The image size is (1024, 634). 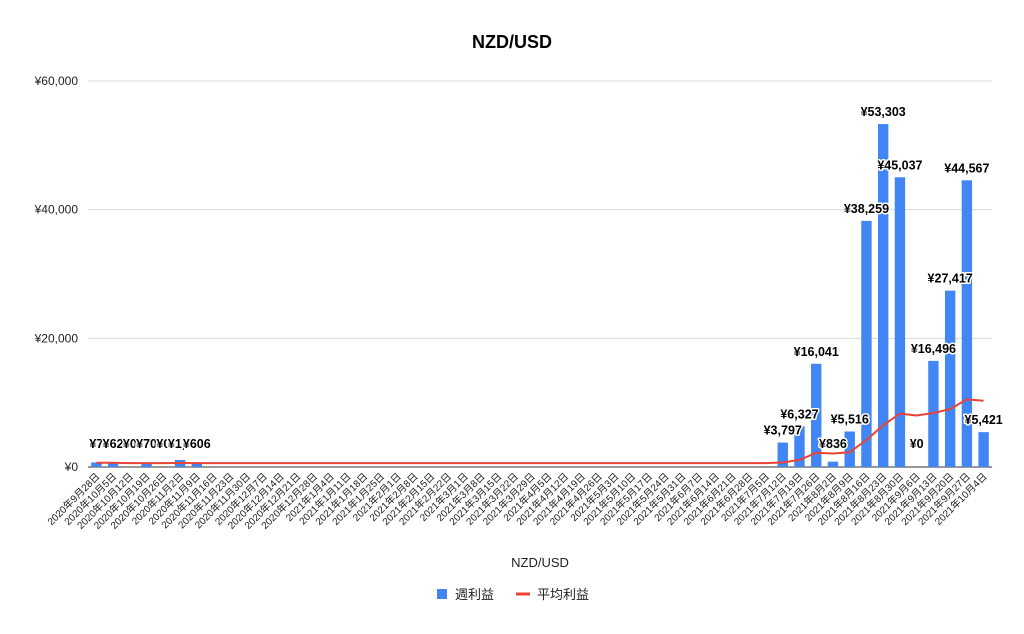 I want to click on data-label: ¥45,037, so click(x=899, y=165).